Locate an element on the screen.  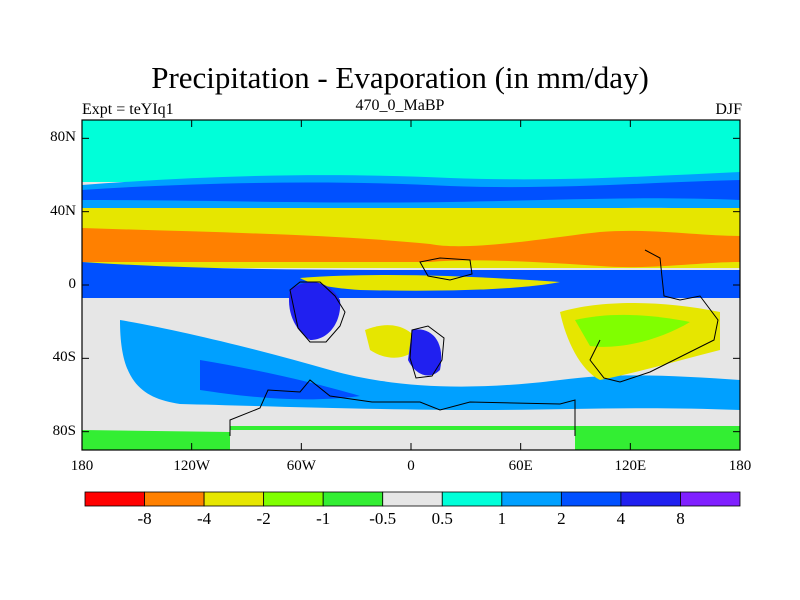
colorbar is located at coordinates (412, 499).